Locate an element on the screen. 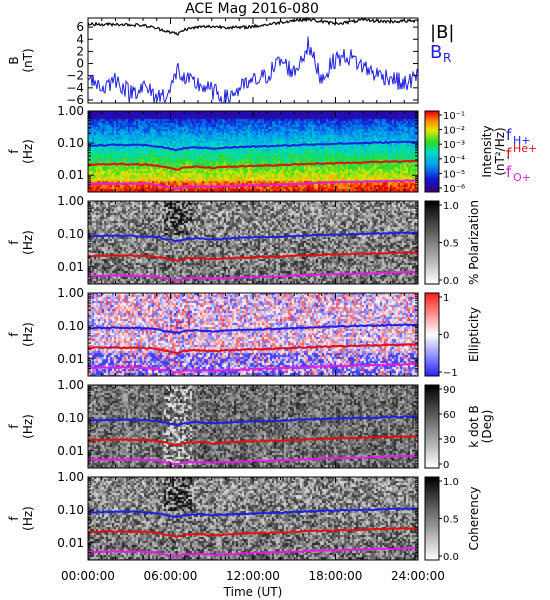  colorbar-label: Coherency is located at coordinates (474, 518).